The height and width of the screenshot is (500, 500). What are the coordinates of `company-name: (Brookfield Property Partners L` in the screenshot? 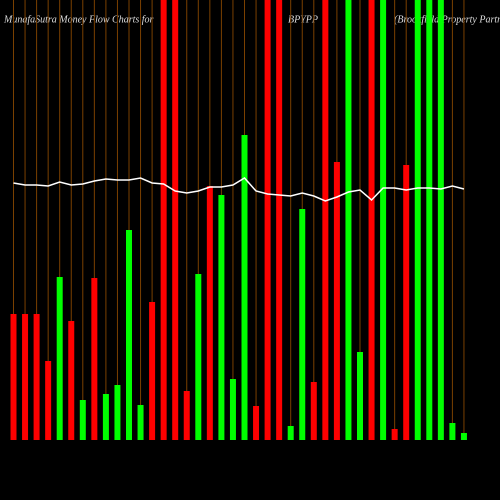 It's located at (447, 19).